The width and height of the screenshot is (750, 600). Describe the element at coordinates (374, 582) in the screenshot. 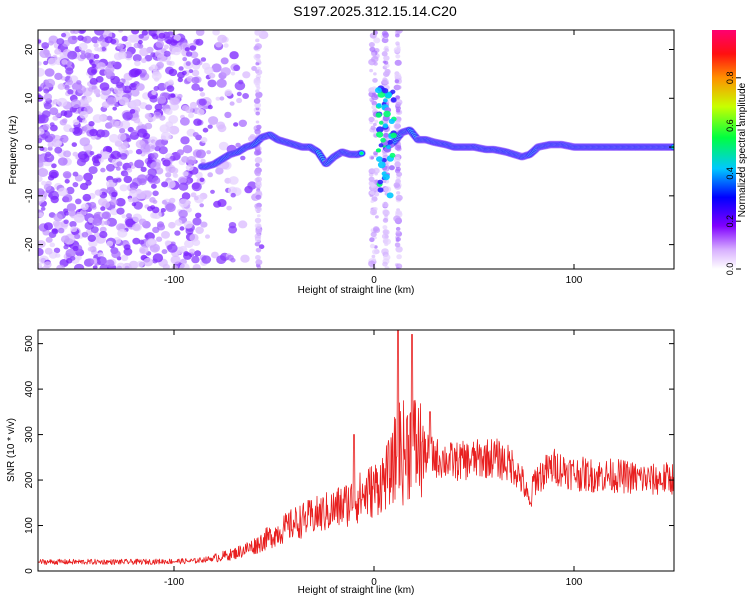

I see `snr-x-tick-label: 0` at that location.